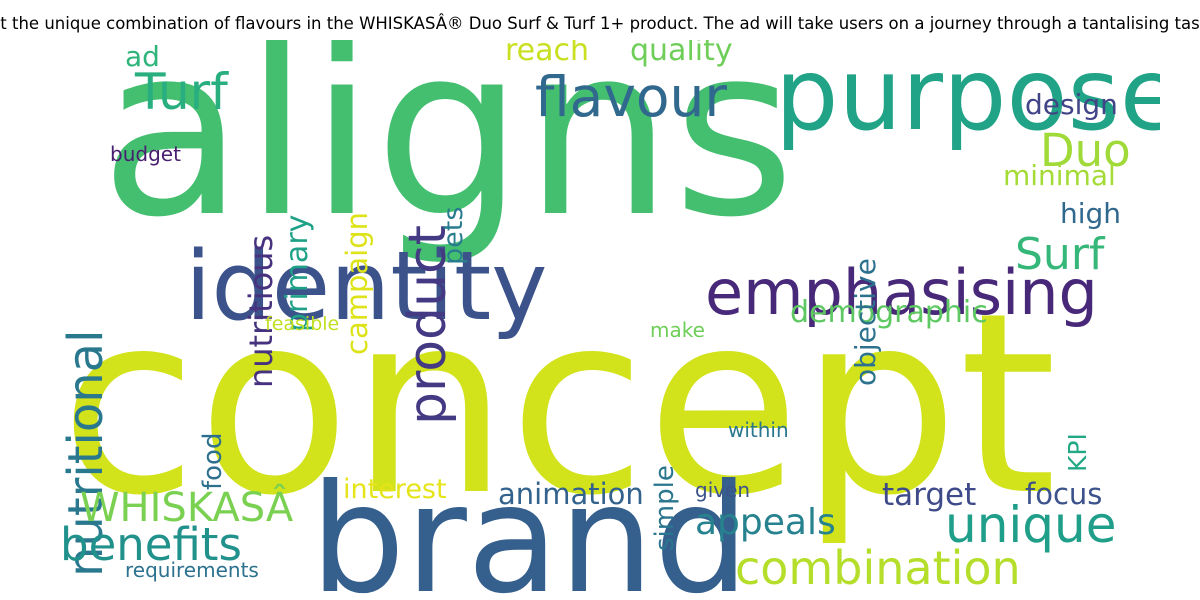  Describe the element at coordinates (547, 54) in the screenshot. I see `word-reach: reach` at that location.